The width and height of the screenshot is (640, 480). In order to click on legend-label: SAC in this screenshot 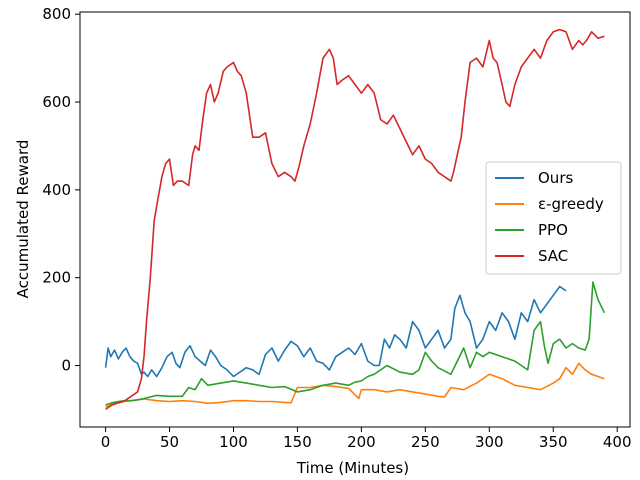, I will do `click(553, 256)`.